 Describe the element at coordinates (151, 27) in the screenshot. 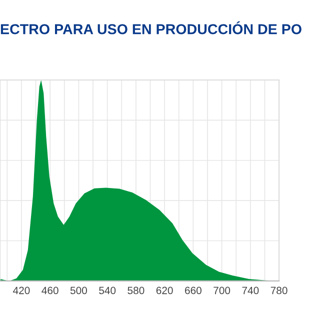

I see `chart-title: ECTRO PARA USO EN PRODUCCIÓN DE PO` at that location.